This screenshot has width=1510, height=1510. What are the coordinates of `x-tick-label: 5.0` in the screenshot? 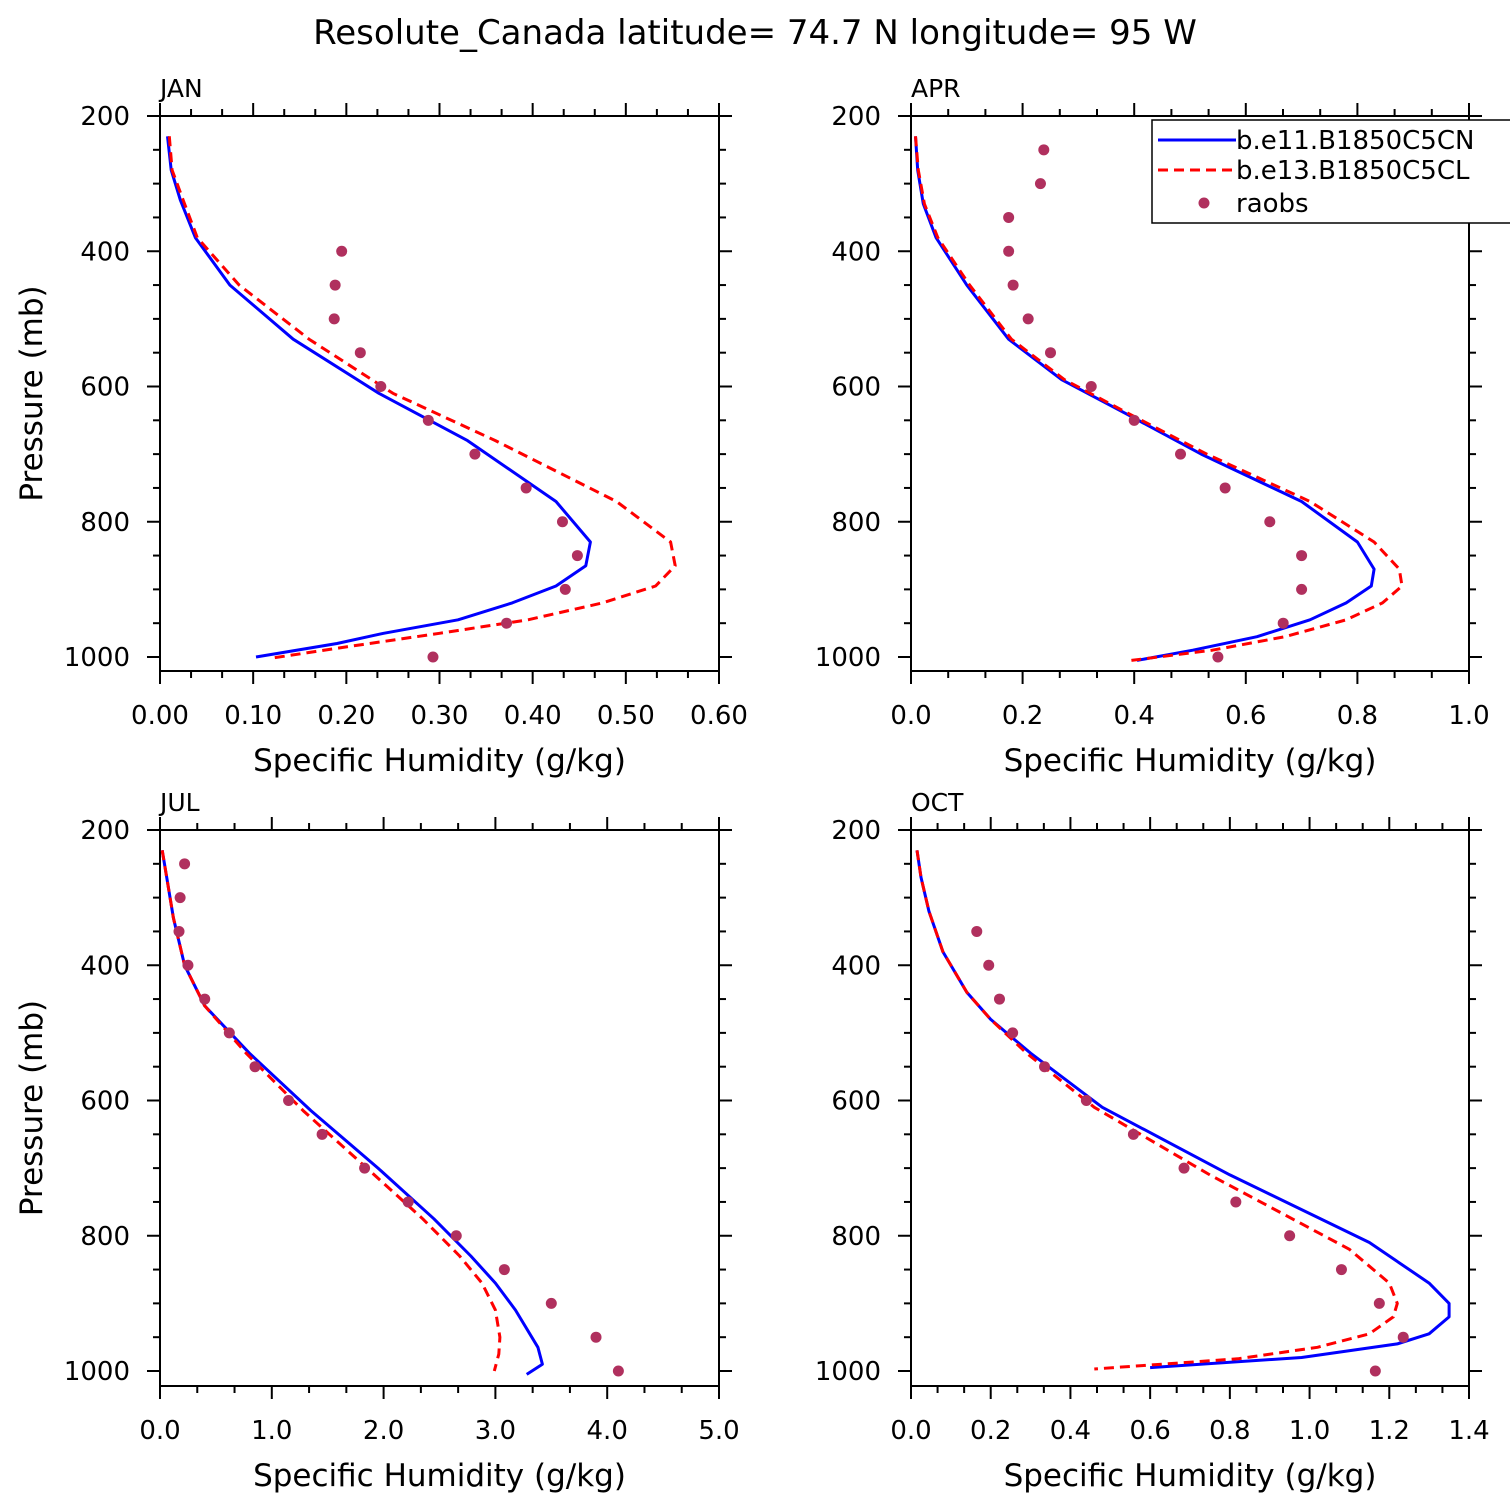 It's located at (718, 1431).